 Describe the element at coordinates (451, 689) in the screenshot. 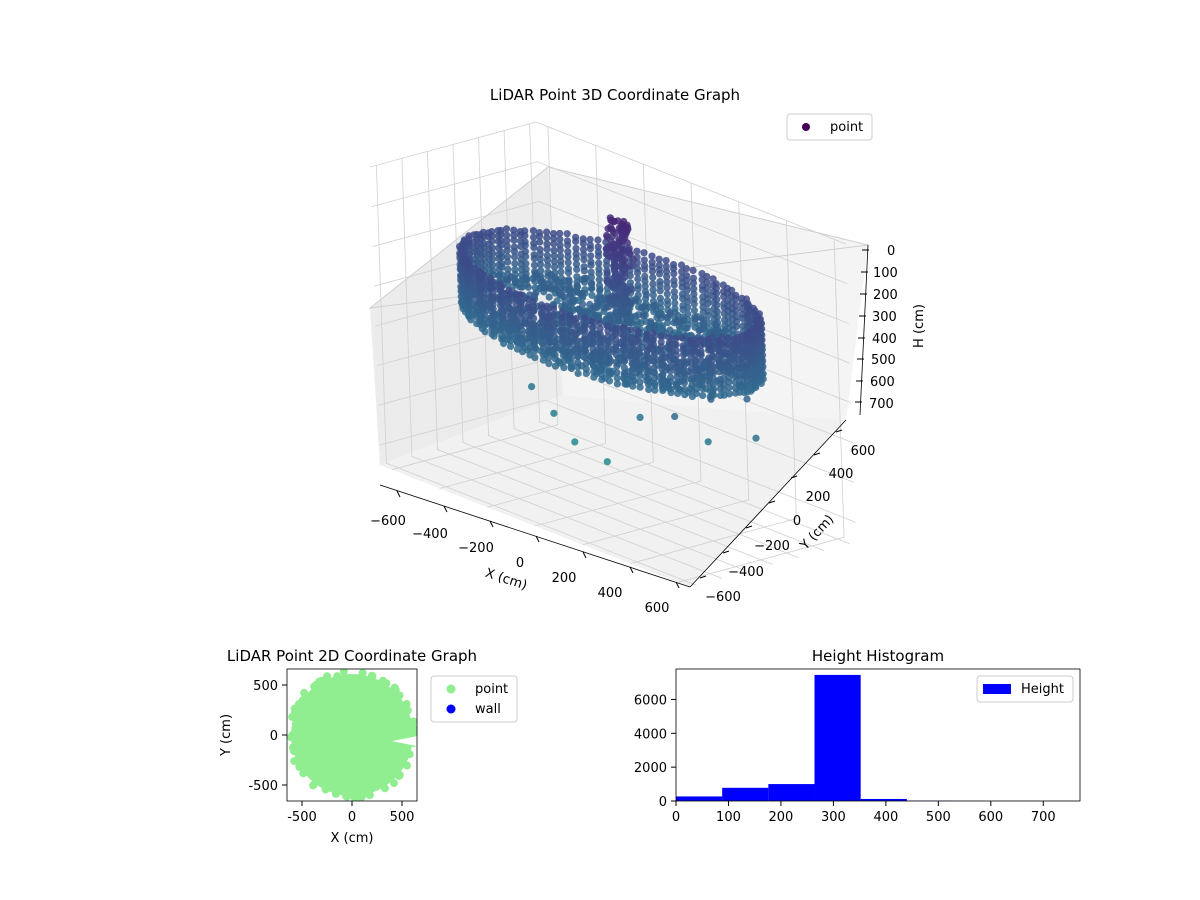

I see `scatter2d-legend-marker-point` at that location.